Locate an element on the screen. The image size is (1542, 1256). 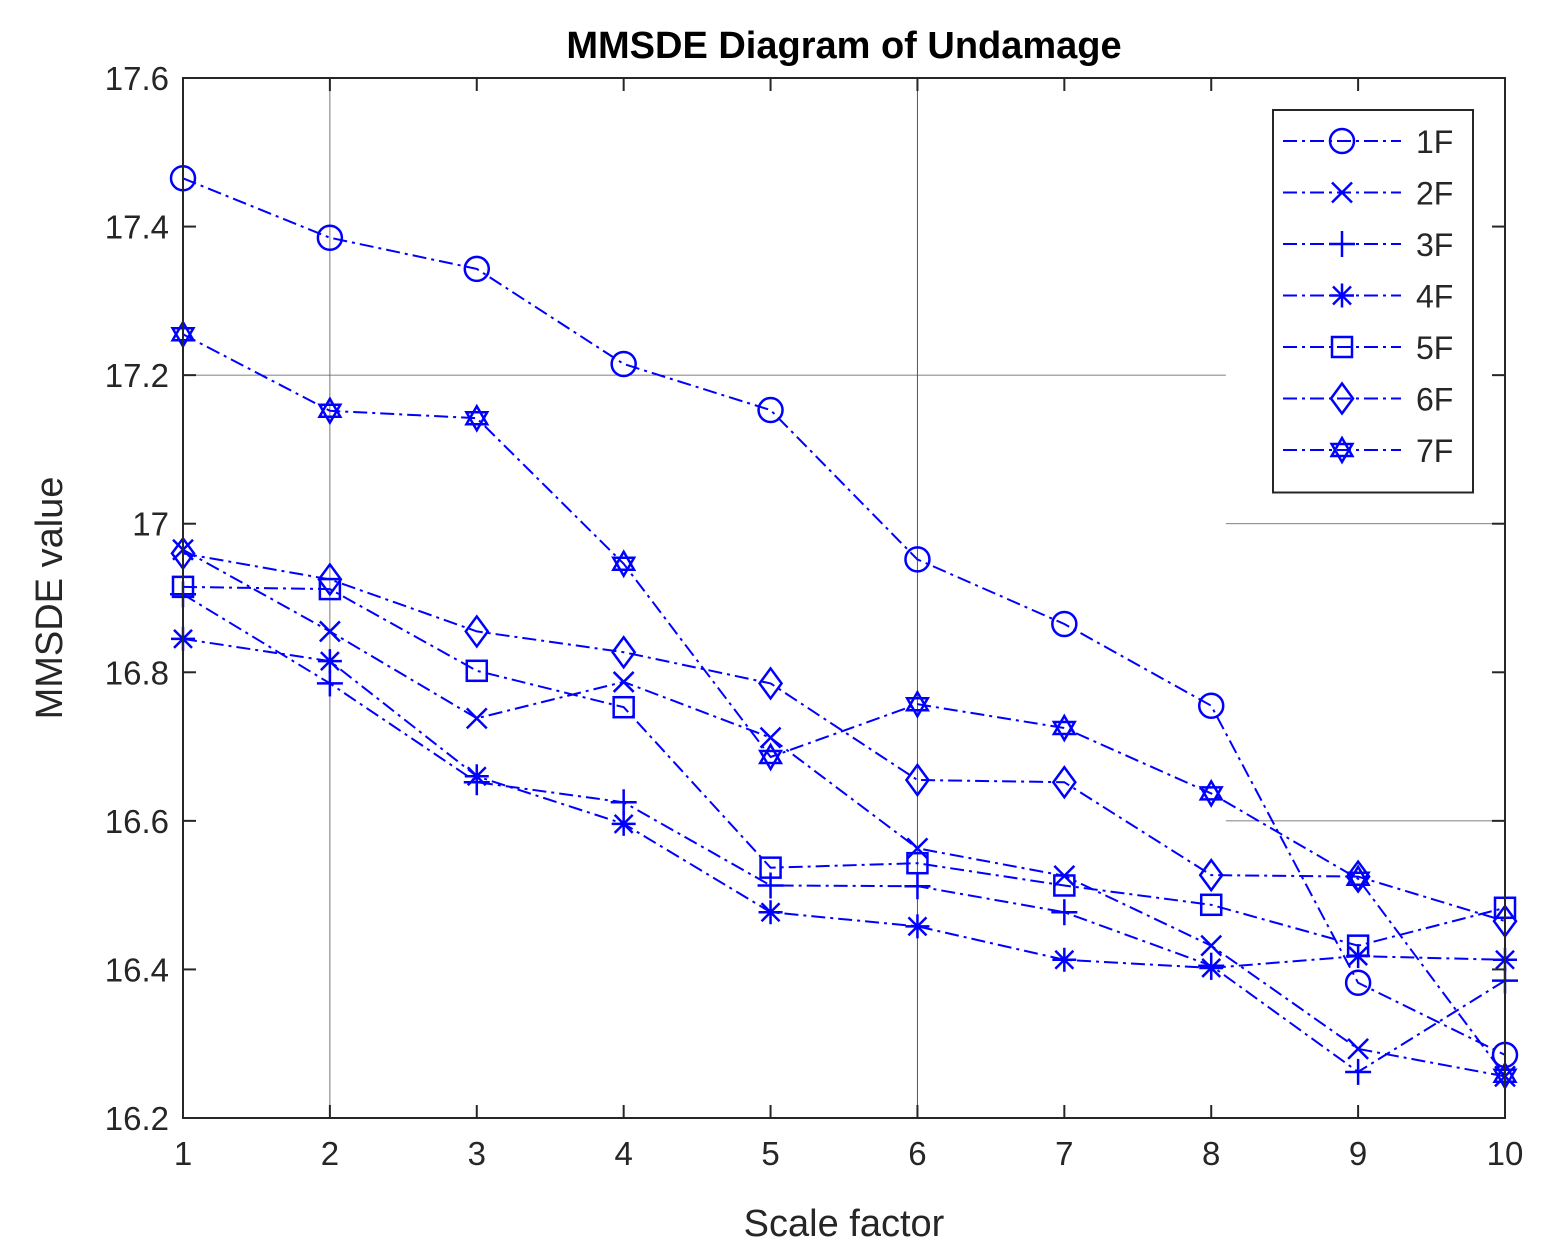
legend-label-4F: 4F is located at coordinates (1434, 297).